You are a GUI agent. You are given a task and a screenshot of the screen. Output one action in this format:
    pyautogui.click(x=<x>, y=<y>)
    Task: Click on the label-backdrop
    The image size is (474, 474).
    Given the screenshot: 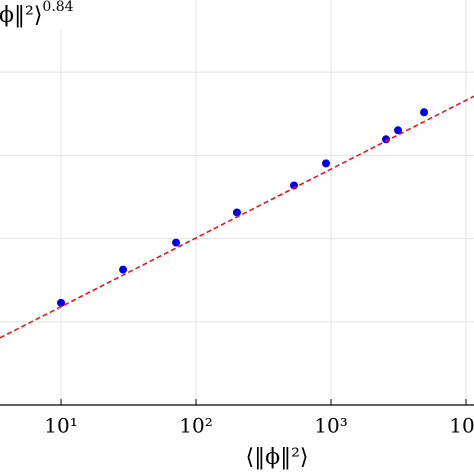 What is the action you would take?
    pyautogui.click(x=49, y=15)
    